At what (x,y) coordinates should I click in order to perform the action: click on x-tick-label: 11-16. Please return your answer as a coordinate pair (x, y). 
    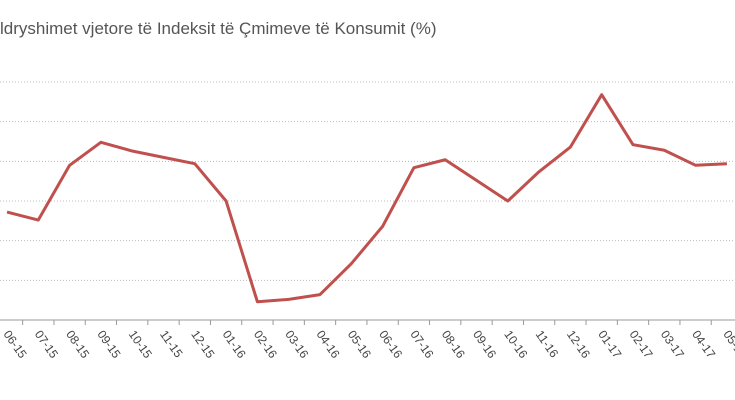
    Looking at the image, I should click on (547, 344).